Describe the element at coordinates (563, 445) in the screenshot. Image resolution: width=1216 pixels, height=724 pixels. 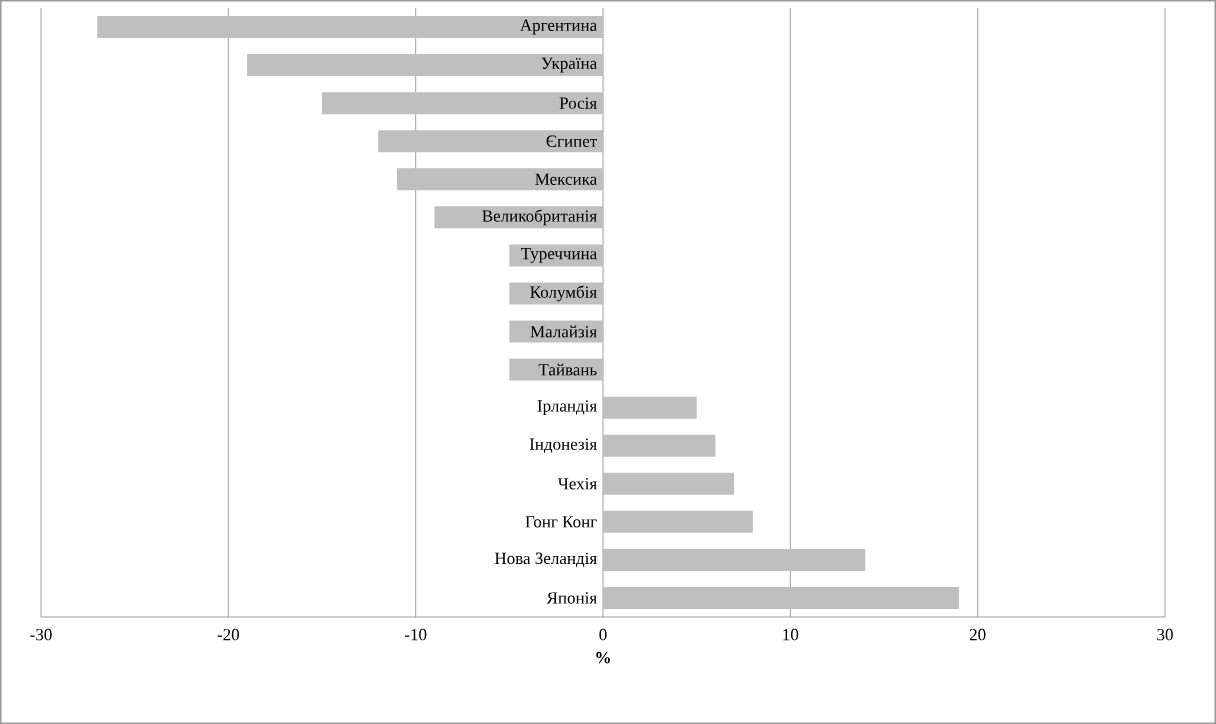
I see `y-tick-label: Індонезія` at that location.